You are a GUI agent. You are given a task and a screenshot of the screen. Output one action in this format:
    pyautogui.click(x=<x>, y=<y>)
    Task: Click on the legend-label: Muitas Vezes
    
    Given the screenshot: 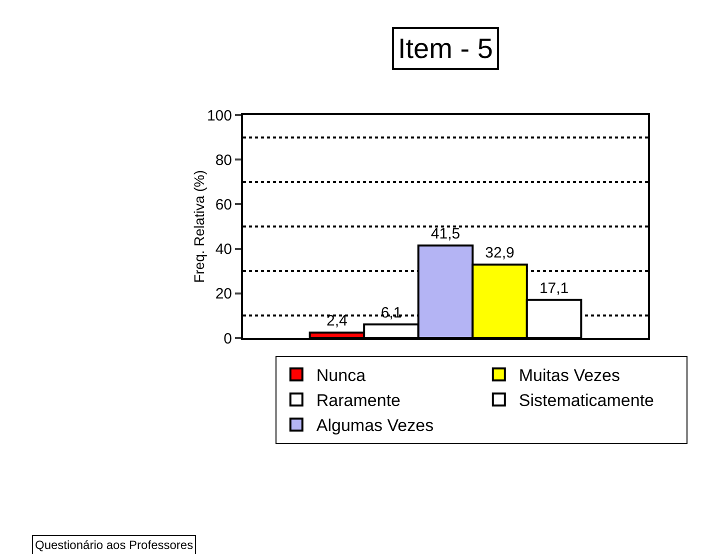 What is the action you would take?
    pyautogui.click(x=569, y=376)
    